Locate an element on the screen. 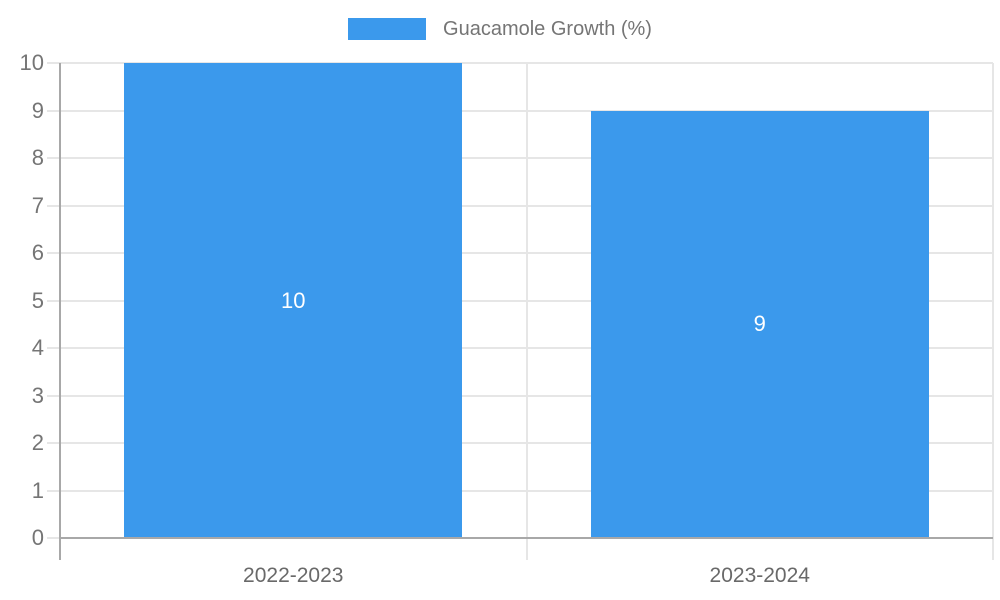 This screenshot has height=600, width=1000. legend: Guacamole Growth (%) is located at coordinates (500, 29).